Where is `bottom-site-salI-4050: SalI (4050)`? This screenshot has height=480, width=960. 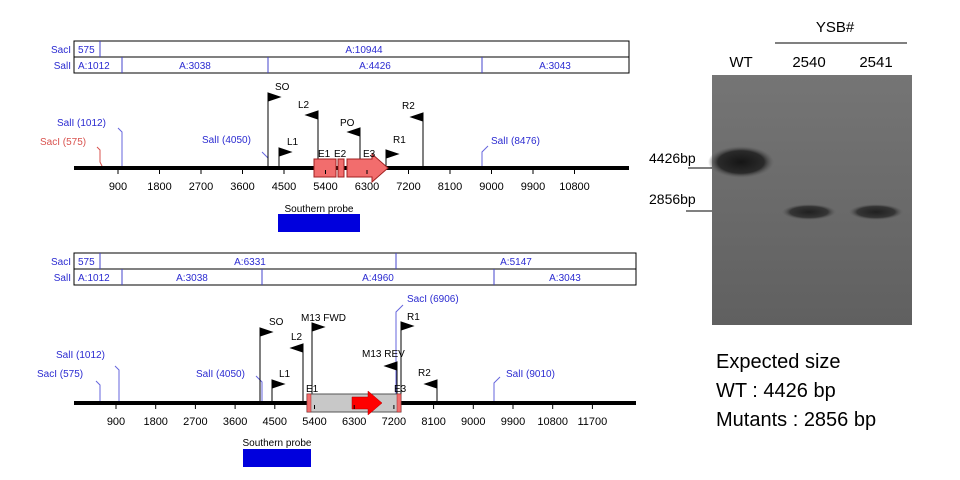 bottom-site-salI-4050: SalI (4050) is located at coordinates (220, 374).